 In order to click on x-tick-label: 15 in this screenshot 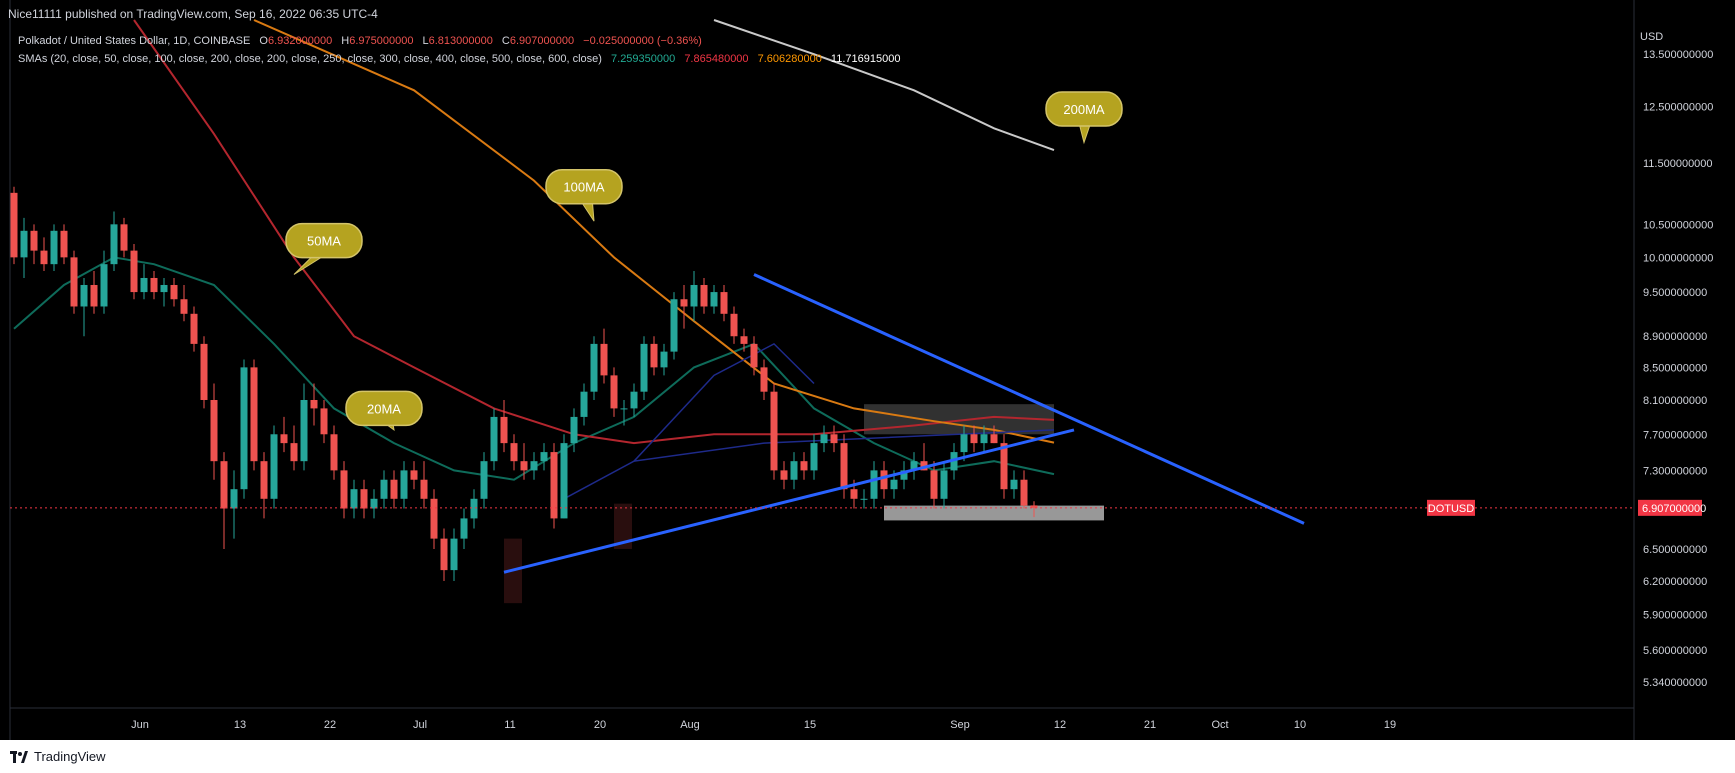, I will do `click(810, 725)`.